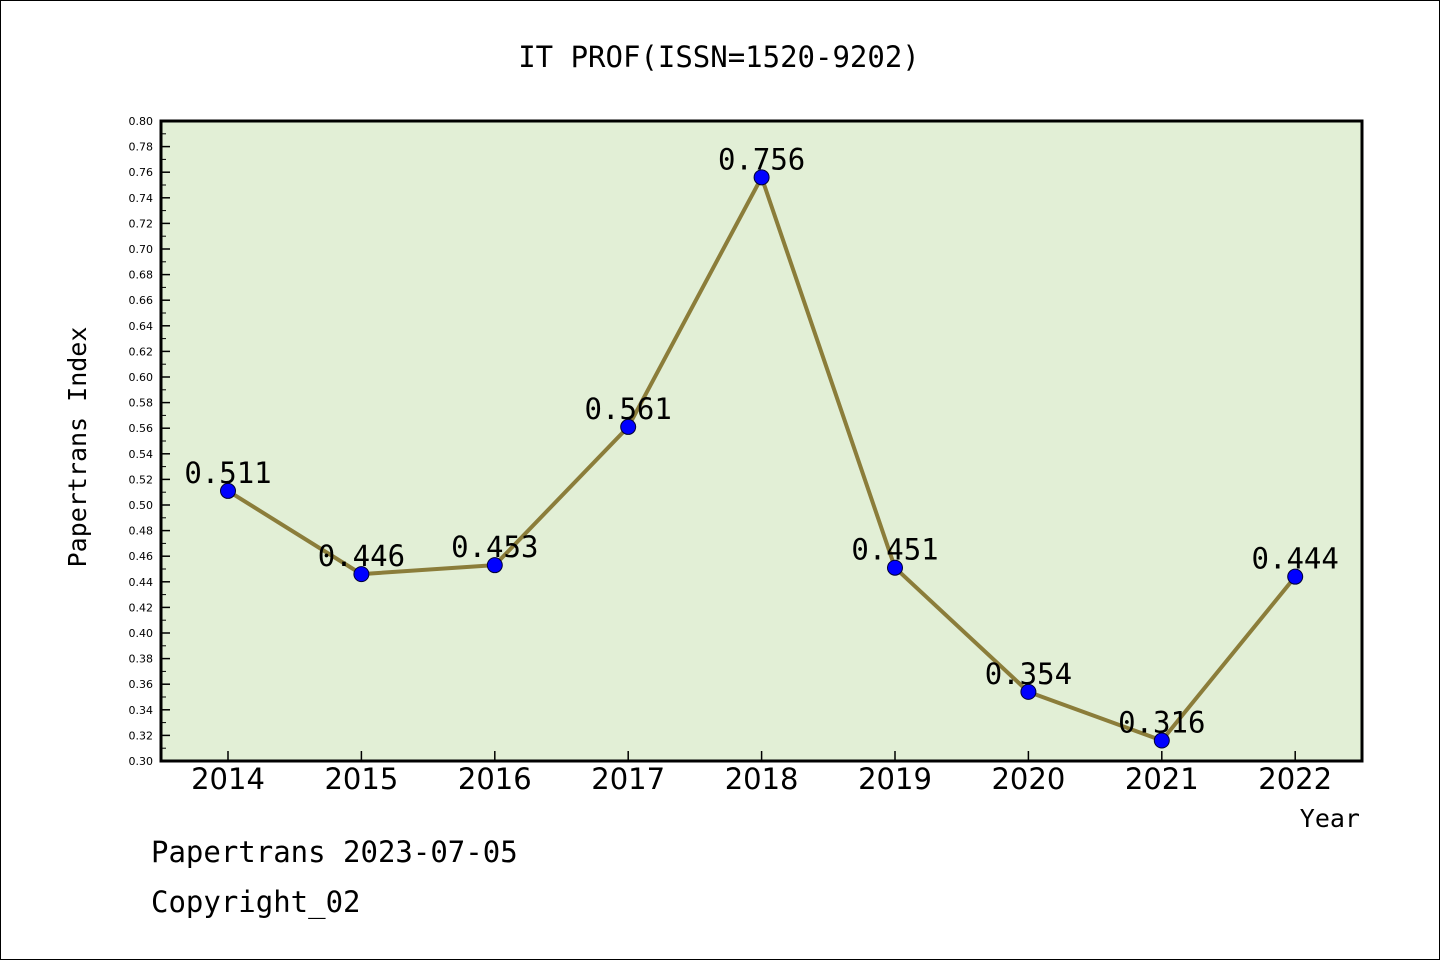 The height and width of the screenshot is (961, 1440). What do you see at coordinates (77, 447) in the screenshot?
I see `y-axis-label: Papertrans Index` at bounding box center [77, 447].